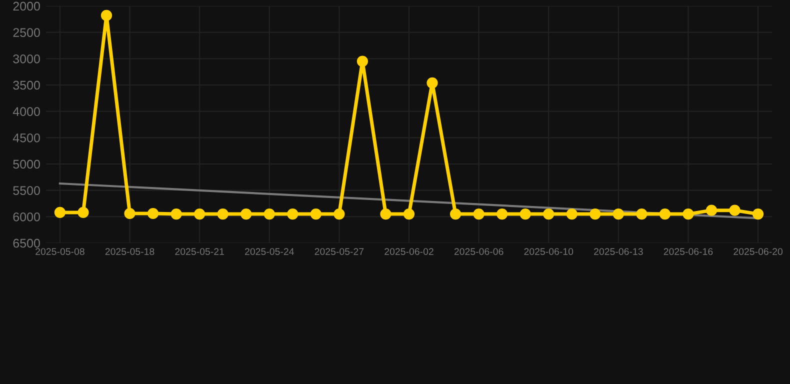 This screenshot has height=384, width=790. I want to click on x-tick-label: 2025-06-16, so click(688, 251).